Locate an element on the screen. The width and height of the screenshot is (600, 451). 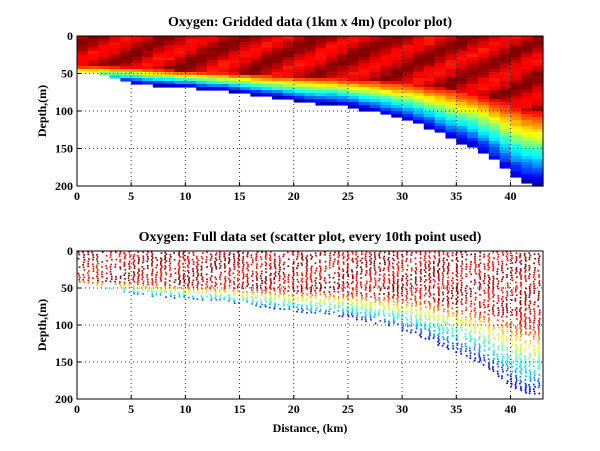
x-tick-label: 5 is located at coordinates (131, 409).